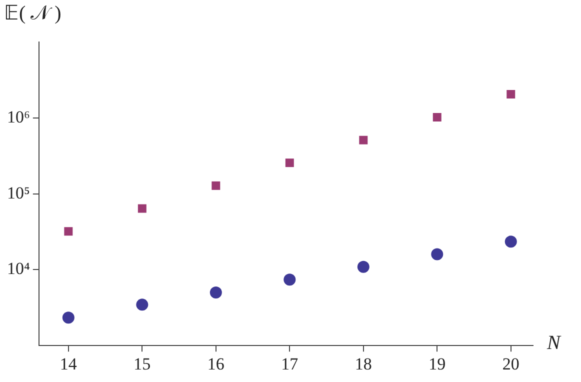  Describe the element at coordinates (33, 13) in the screenshot. I see `y-axis-title: 𝔼( 𝒩 )` at that location.